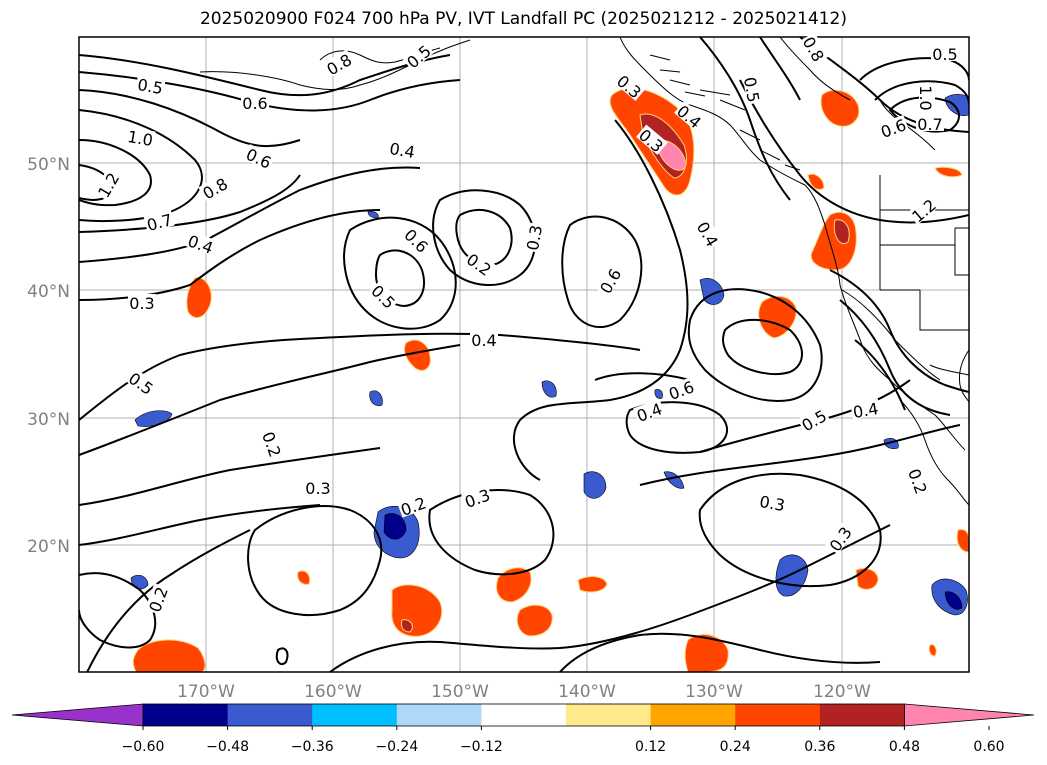 The height and width of the screenshot is (765, 1047). Describe the element at coordinates (735, 747) in the screenshot. I see `colorbar-tick-label: 0.24` at that location.